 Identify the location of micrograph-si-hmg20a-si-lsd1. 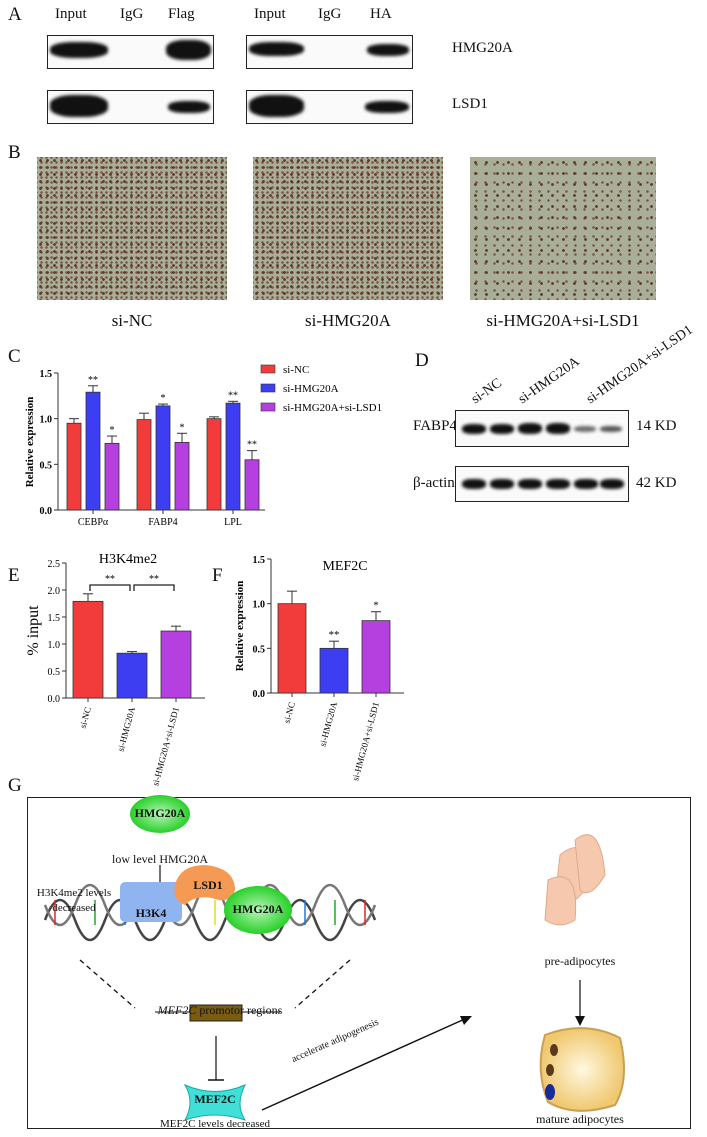
(563, 228).